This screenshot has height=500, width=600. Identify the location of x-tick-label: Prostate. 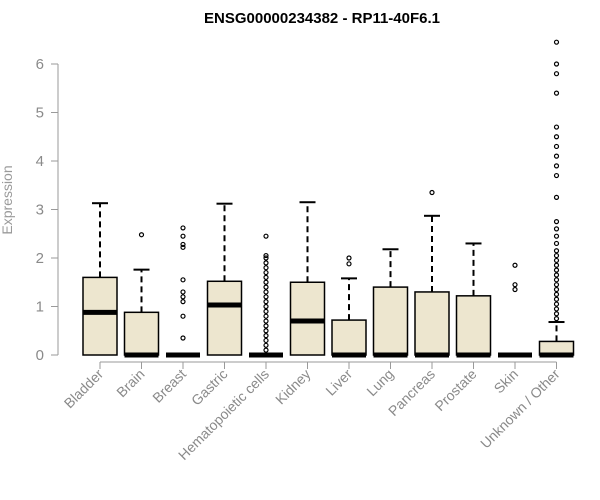
(455, 390).